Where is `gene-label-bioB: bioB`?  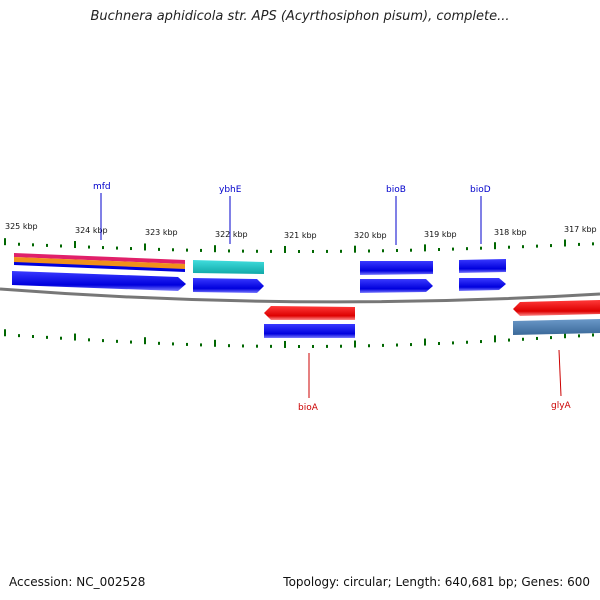 gene-label-bioB: bioB is located at coordinates (396, 190).